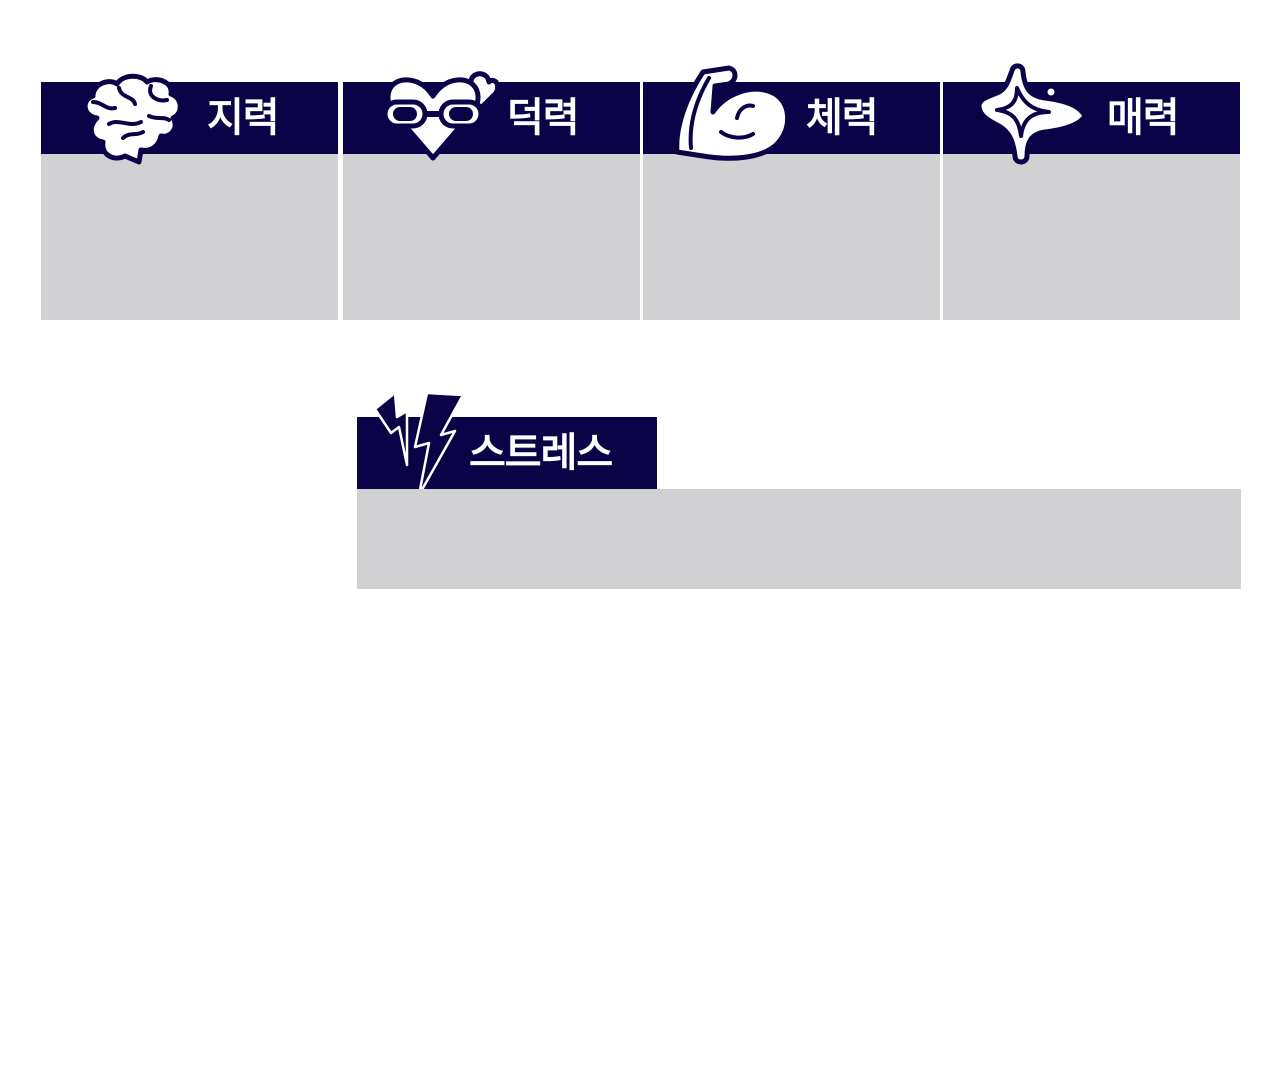 This screenshot has width=1281, height=1077. I want to click on stat-header: 덕력, so click(491, 116).